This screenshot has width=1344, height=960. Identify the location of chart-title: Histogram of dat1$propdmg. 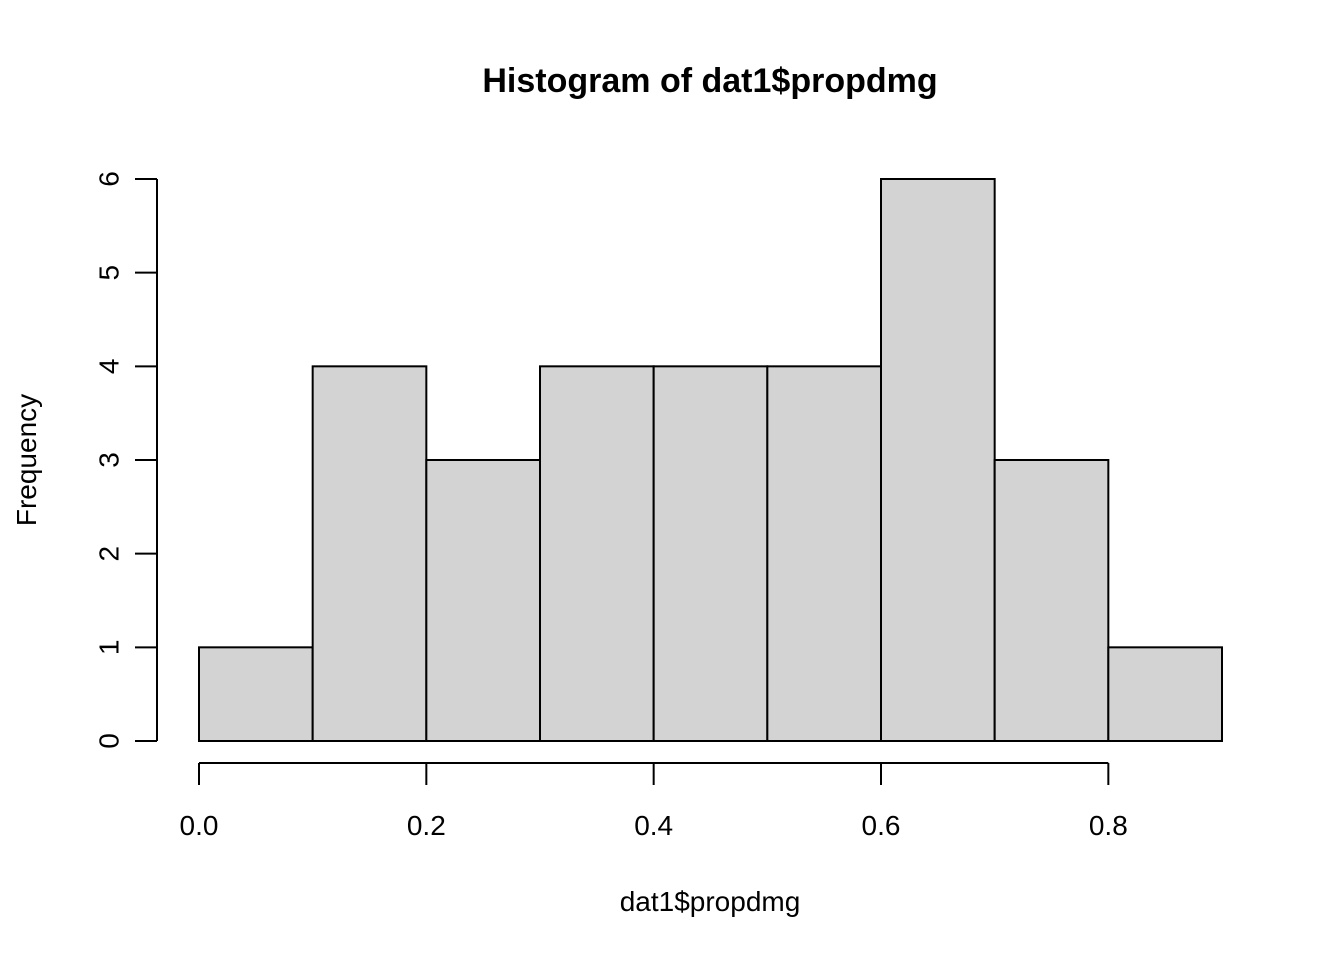
(709, 81).